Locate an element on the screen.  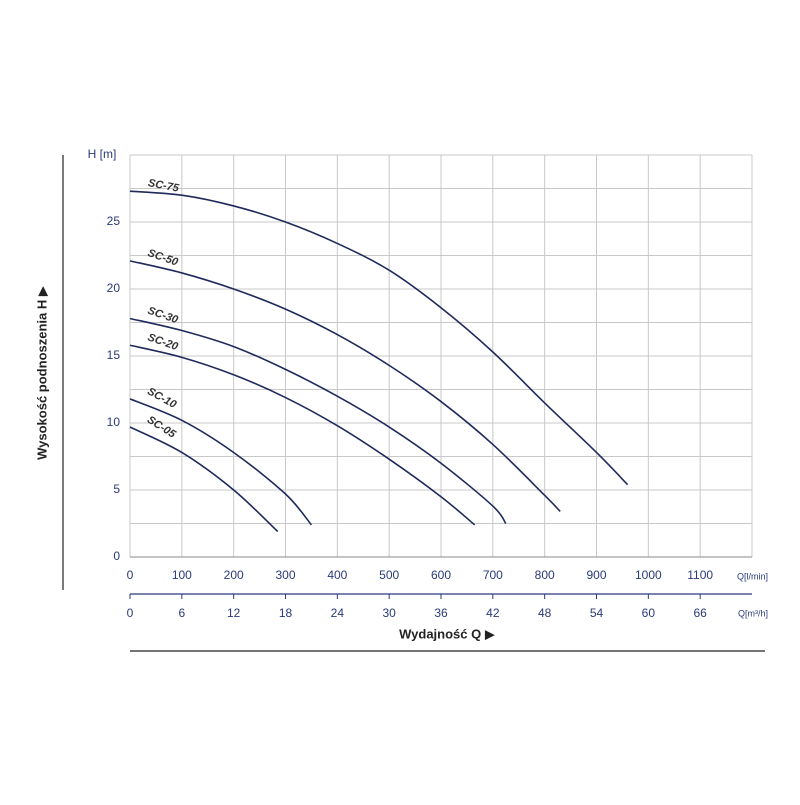
x2-tick-label: 54 is located at coordinates (597, 613).